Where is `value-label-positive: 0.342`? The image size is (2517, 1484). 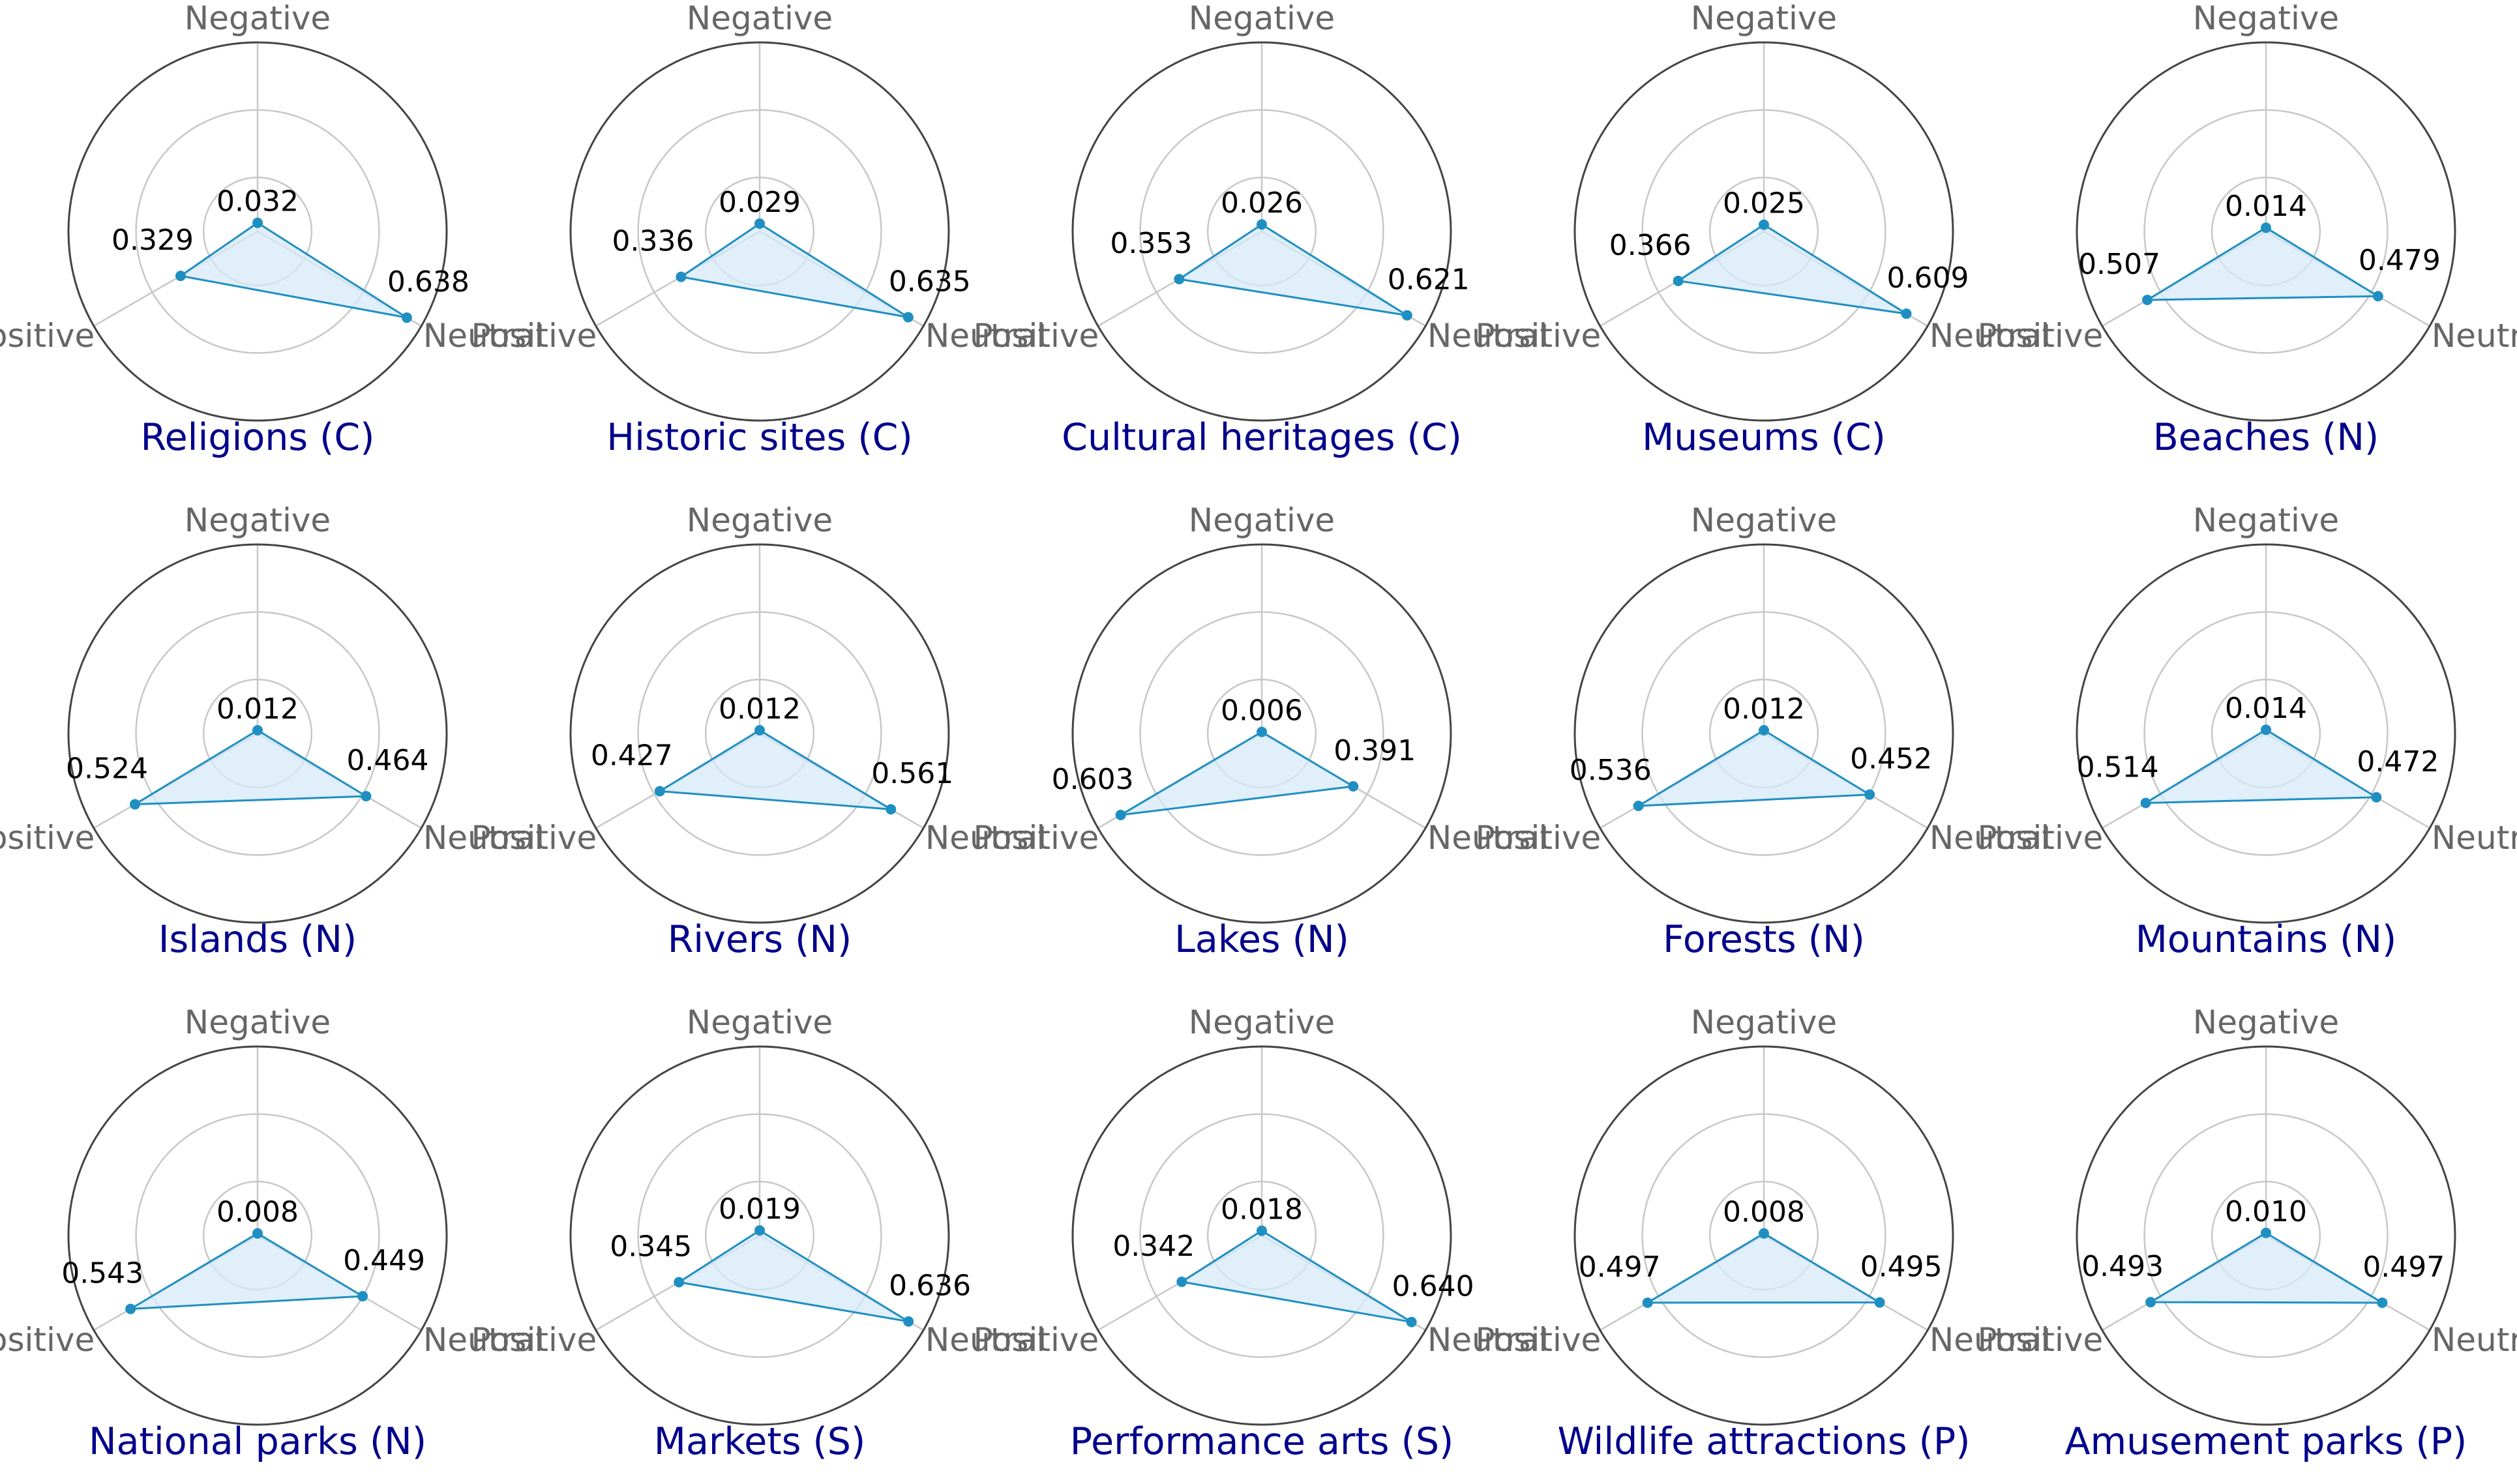
value-label-positive: 0.342 is located at coordinates (1153, 1246).